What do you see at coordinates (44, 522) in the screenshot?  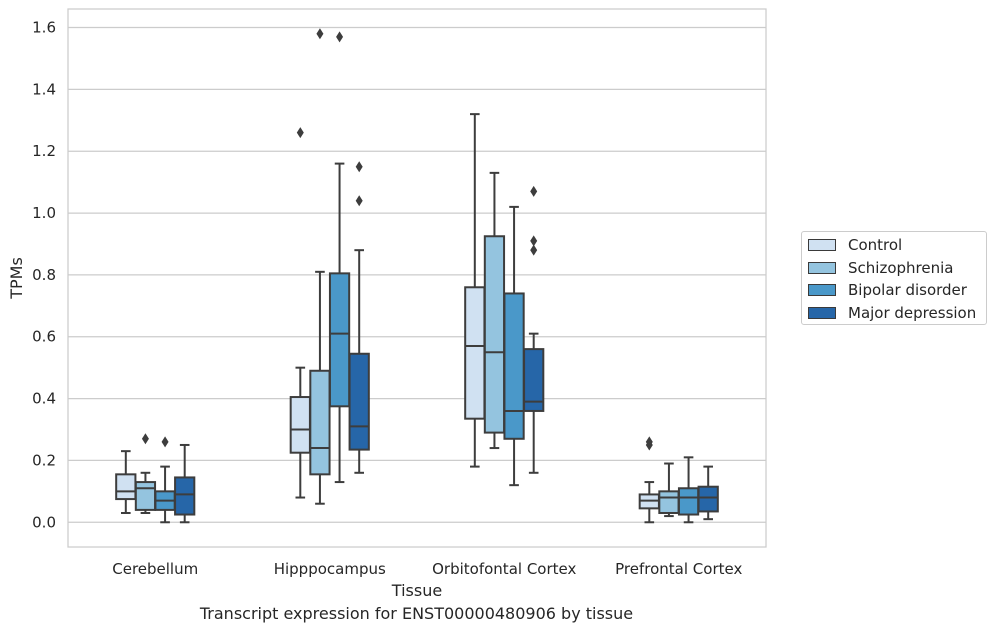 I see `y-tick-label: 0.0` at bounding box center [44, 522].